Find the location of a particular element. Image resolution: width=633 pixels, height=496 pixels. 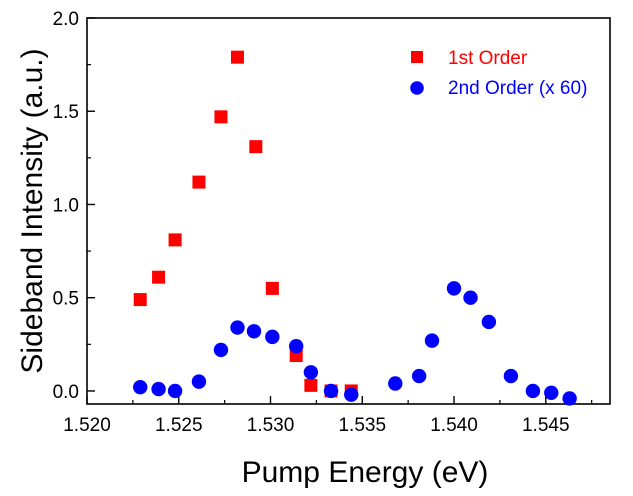

x-tick-labels: 1.520 1.525 1.530 1.535 1.540 1.545 is located at coordinates (316, 425).